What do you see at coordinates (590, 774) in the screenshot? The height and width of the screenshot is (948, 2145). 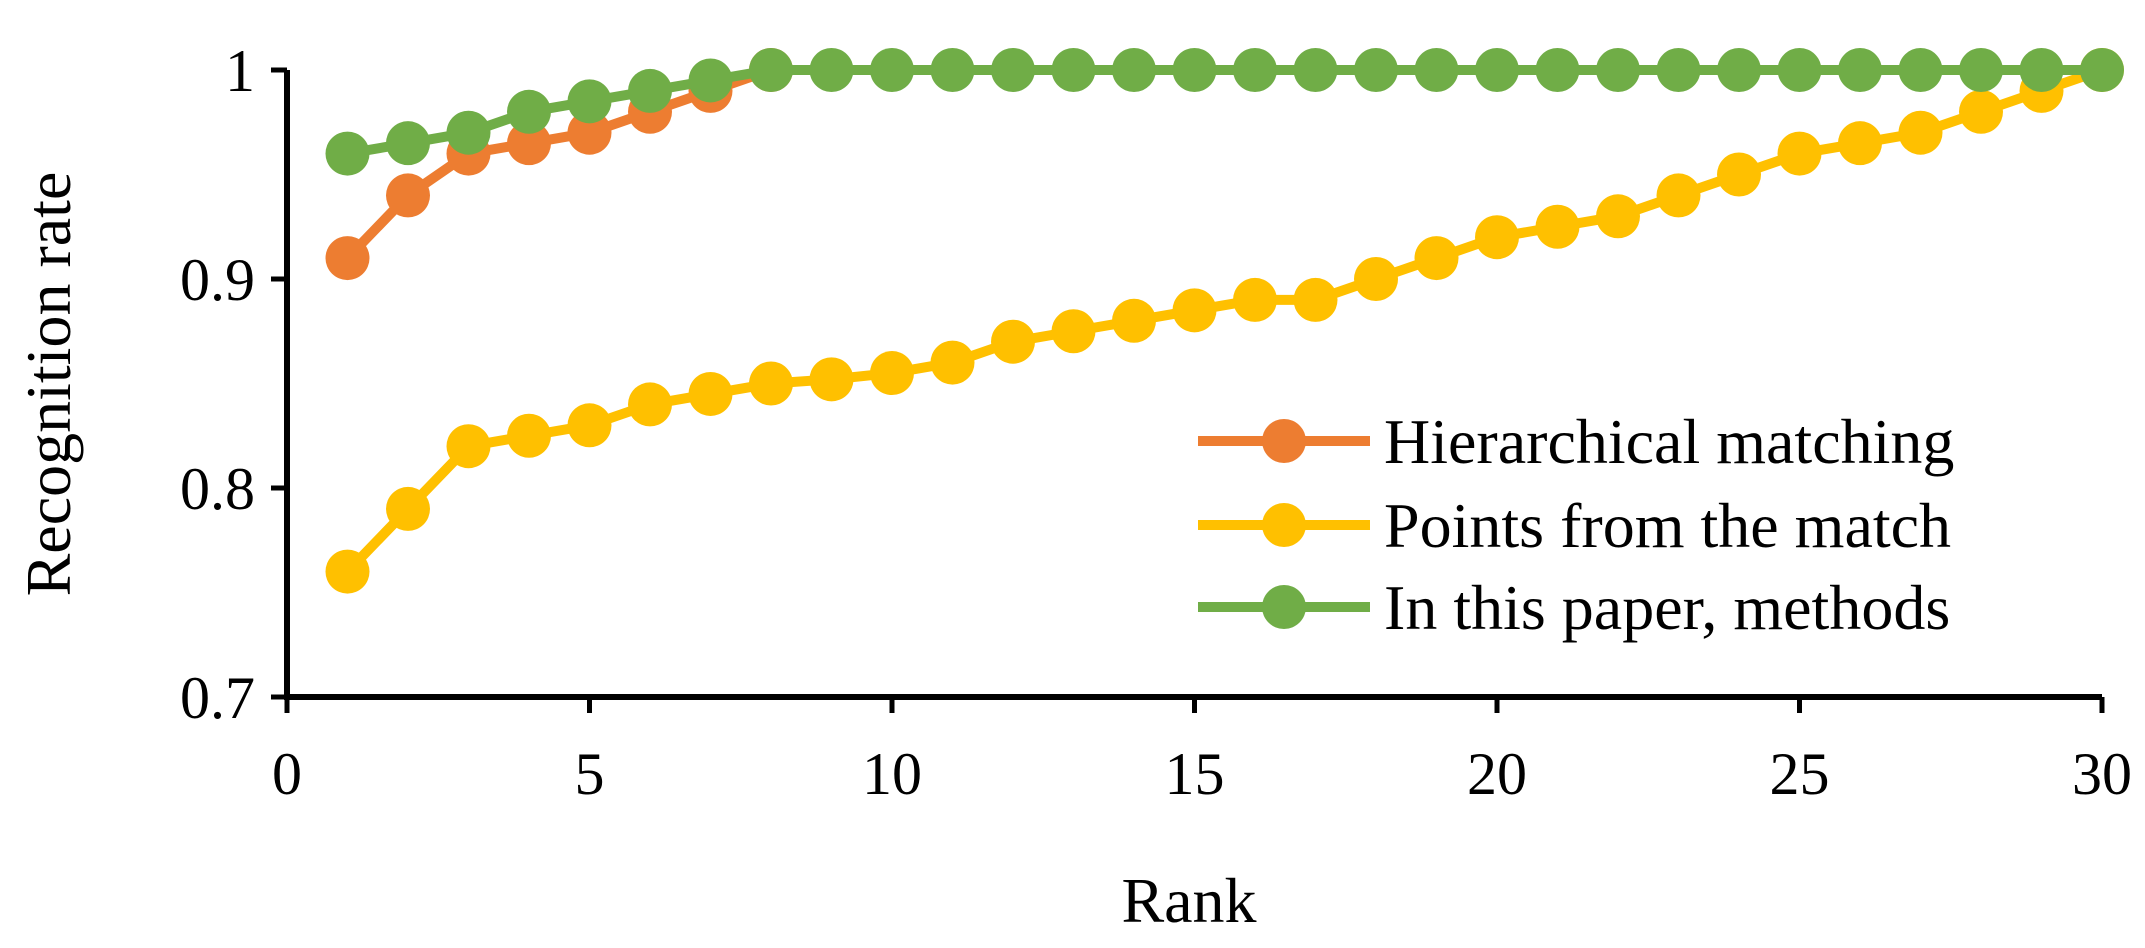 I see `x-tick-label: 5` at bounding box center [590, 774].